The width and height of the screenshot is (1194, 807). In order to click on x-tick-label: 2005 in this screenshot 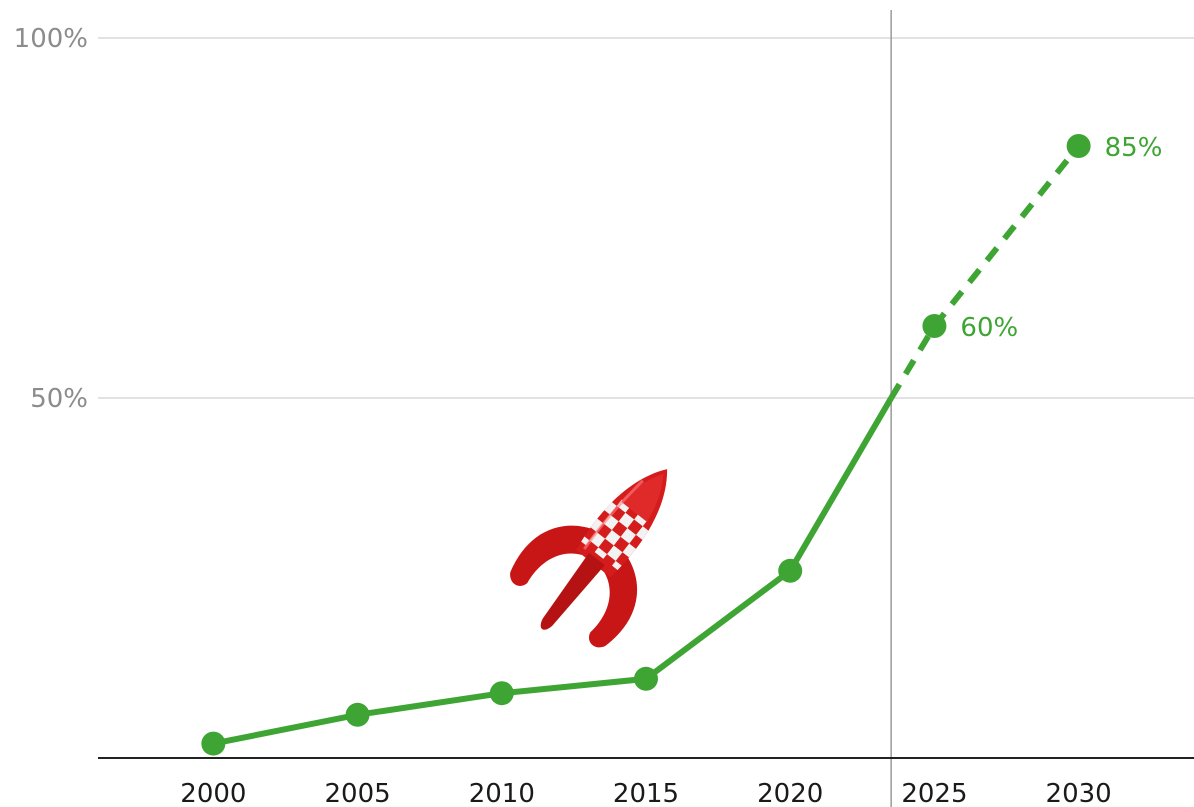, I will do `click(357, 793)`.